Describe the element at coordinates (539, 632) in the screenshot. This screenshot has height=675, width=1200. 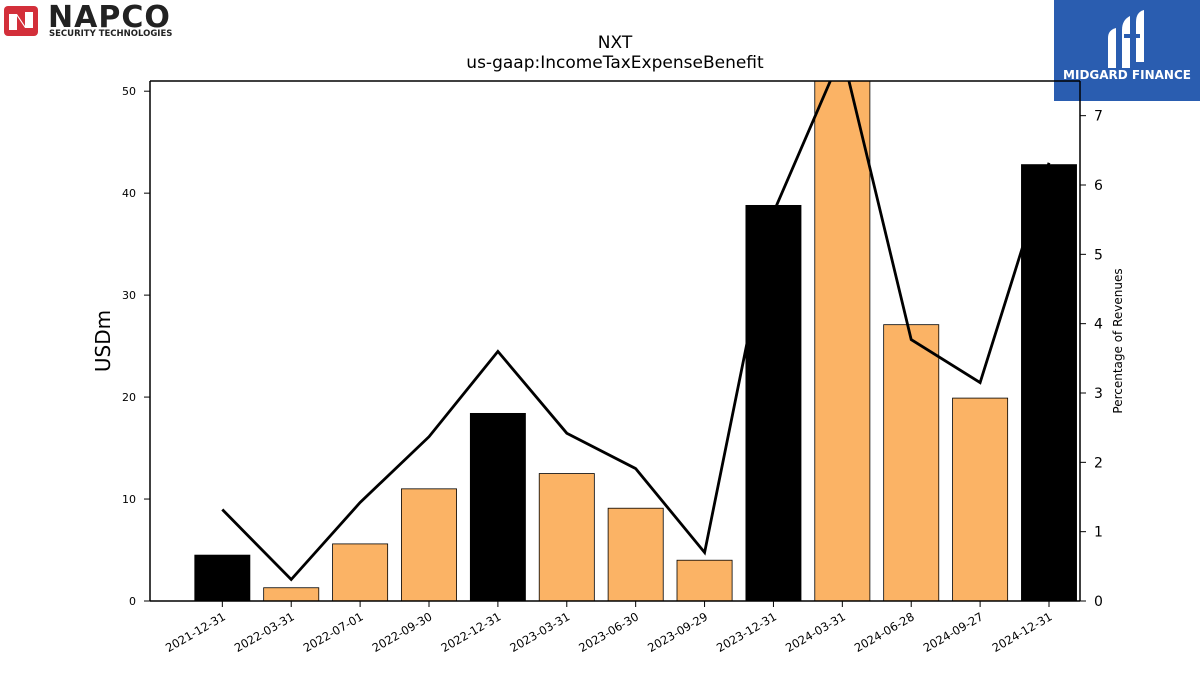
I see `x-tick-label: 2023-03-31` at that location.